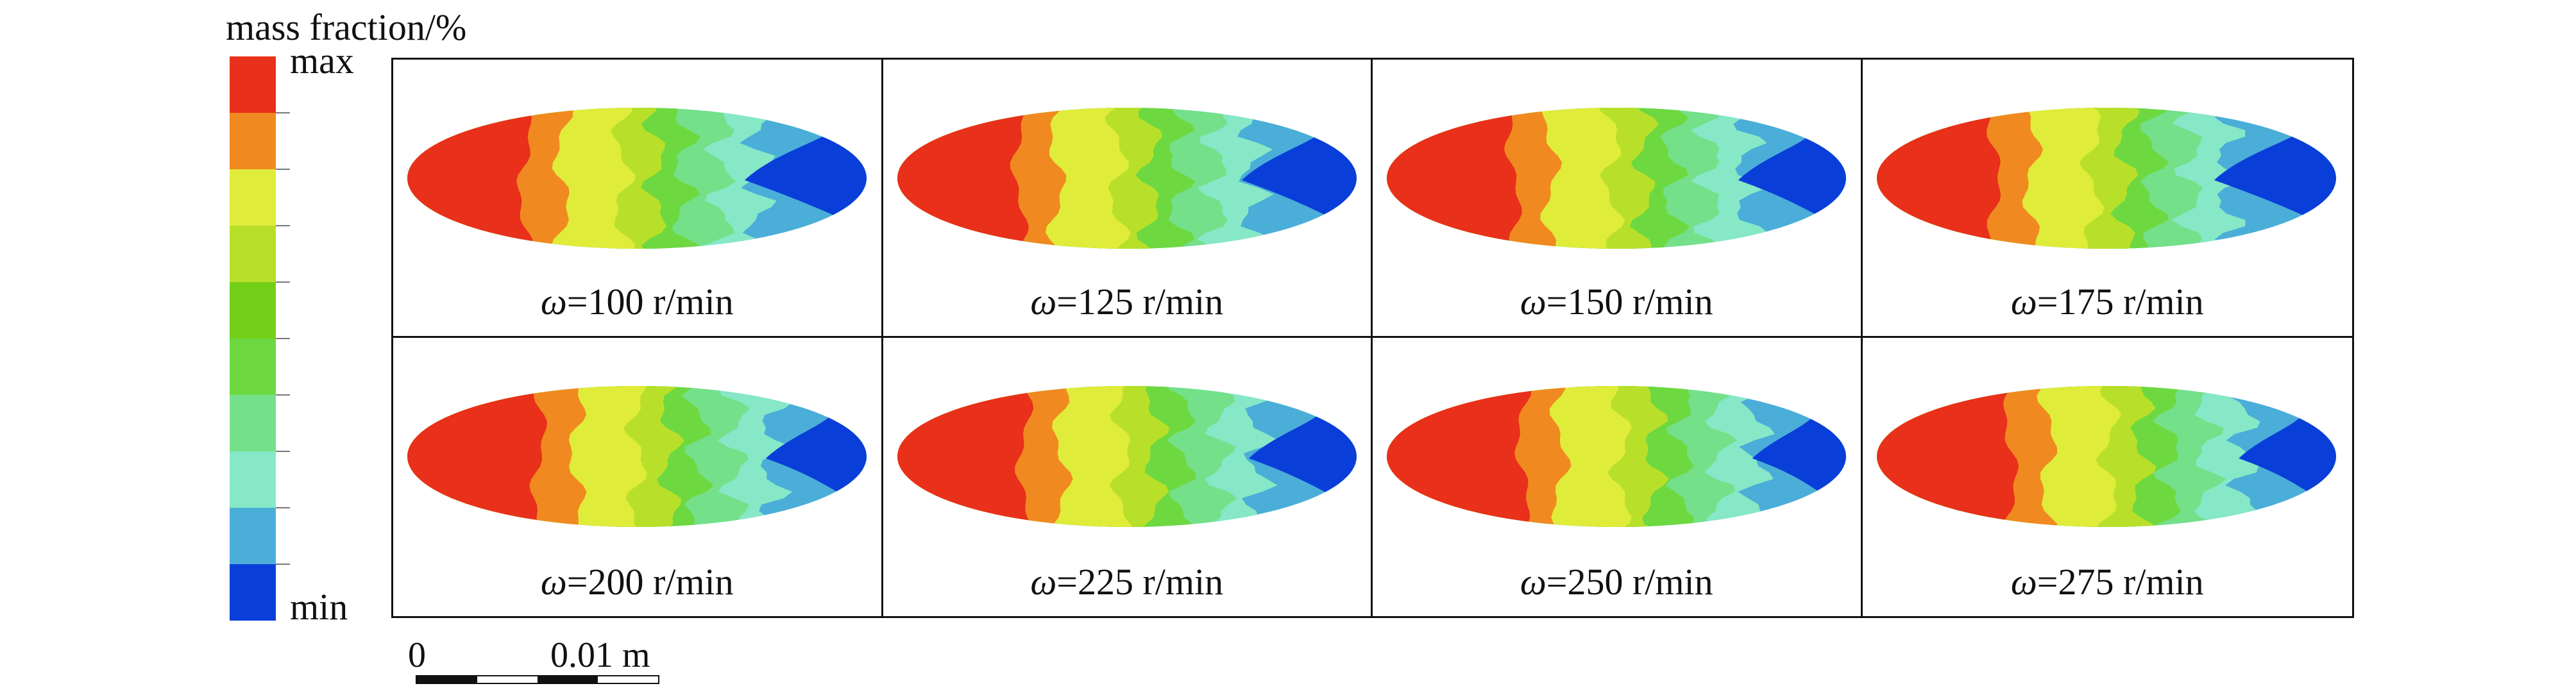 Image resolution: width=2576 pixels, height=686 pixels. I want to click on speed-value: =225 r/min, so click(1140, 582).